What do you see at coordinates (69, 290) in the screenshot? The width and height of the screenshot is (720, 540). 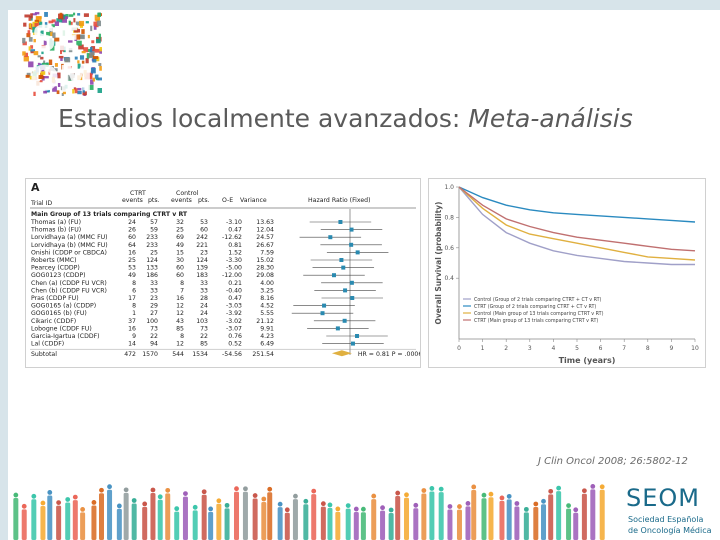 I see `trial-name: Chen (b) (CDDP FU VCR)` at bounding box center [69, 290].